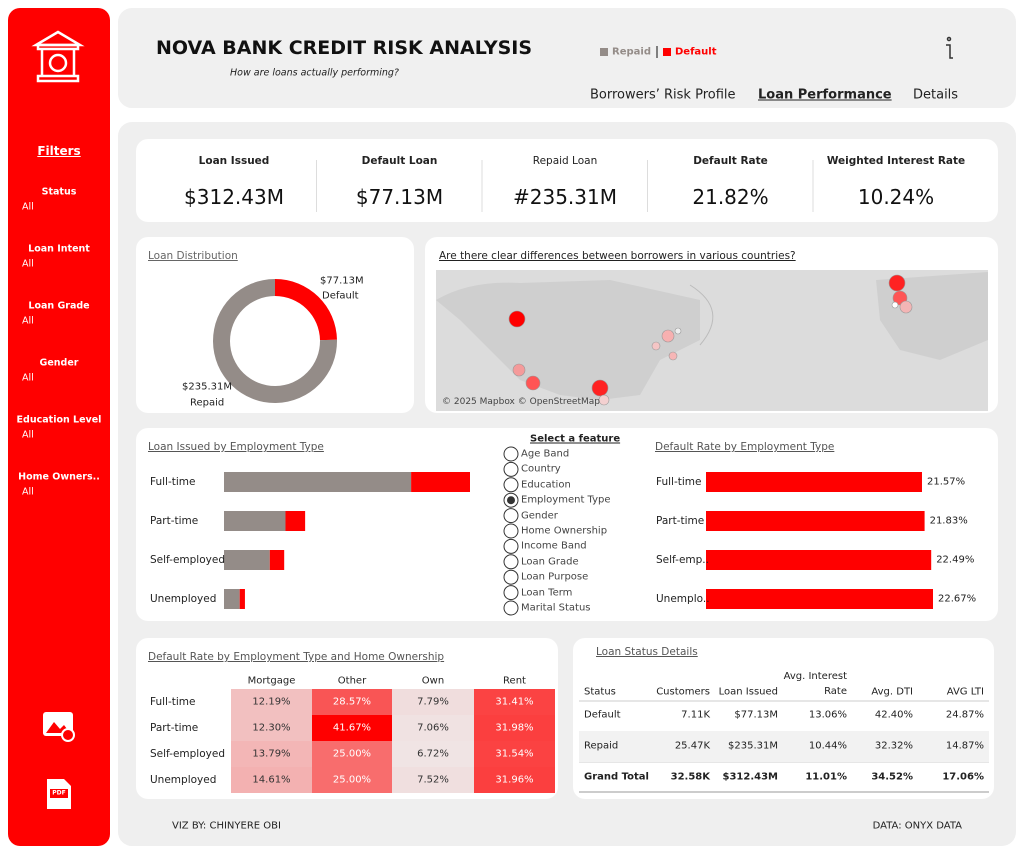 Image resolution: width=1024 pixels, height=853 pixels. Describe the element at coordinates (271, 681) in the screenshot. I see `column-header: Mortgage` at that location.